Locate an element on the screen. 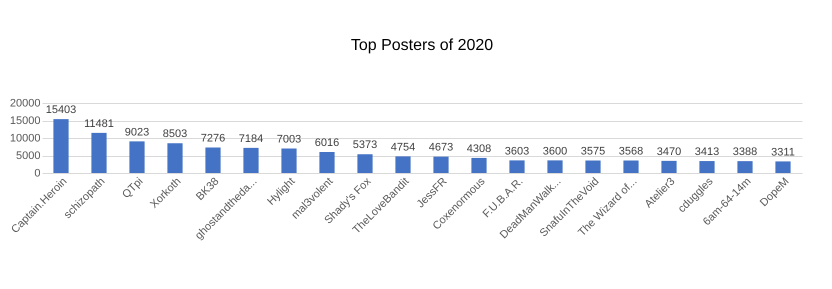 The height and width of the screenshot is (289, 832). data-label: 5373 is located at coordinates (365, 145).